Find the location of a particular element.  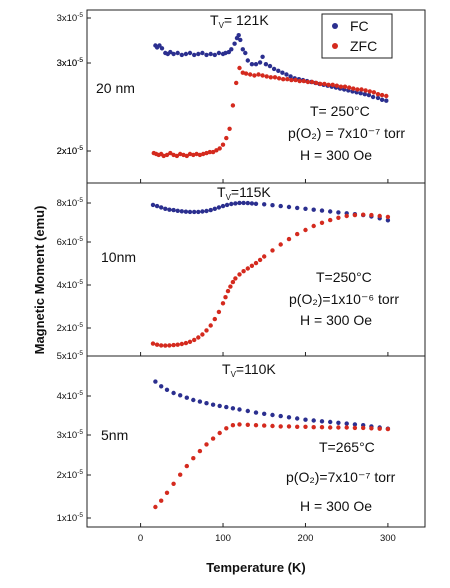

y-tick-label: 2x10⁻⁵ is located at coordinates (70, 475).